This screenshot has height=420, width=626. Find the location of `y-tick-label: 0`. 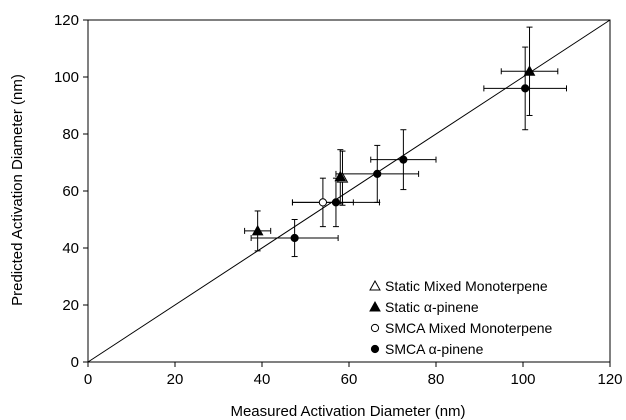

y-tick-label: 0 is located at coordinates (75, 362).